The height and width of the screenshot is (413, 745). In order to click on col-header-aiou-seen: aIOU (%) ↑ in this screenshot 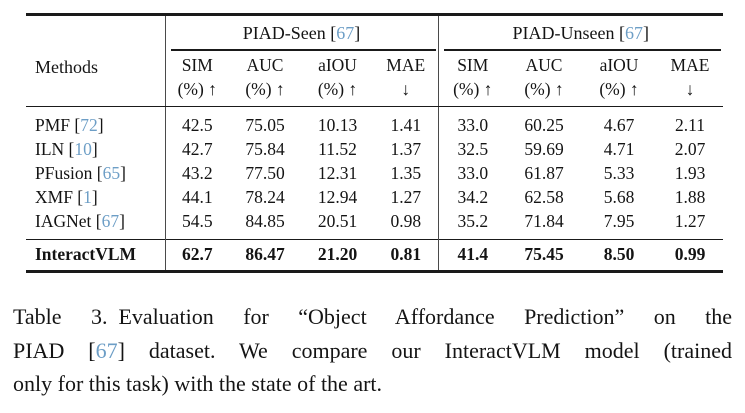, I will do `click(337, 78)`.